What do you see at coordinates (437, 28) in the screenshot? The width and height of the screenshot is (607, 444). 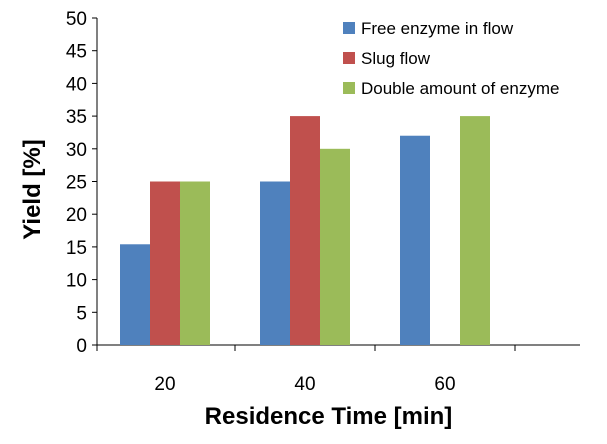 I see `legend-label: Free enzyme in flow` at bounding box center [437, 28].